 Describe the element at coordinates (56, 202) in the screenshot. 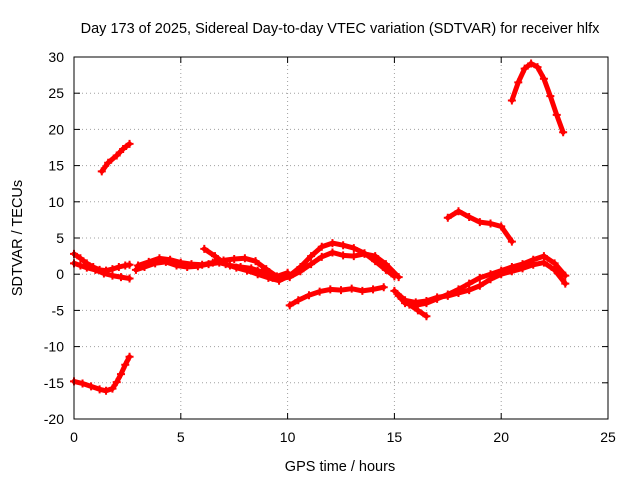

I see `y-tick-label: 10` at that location.